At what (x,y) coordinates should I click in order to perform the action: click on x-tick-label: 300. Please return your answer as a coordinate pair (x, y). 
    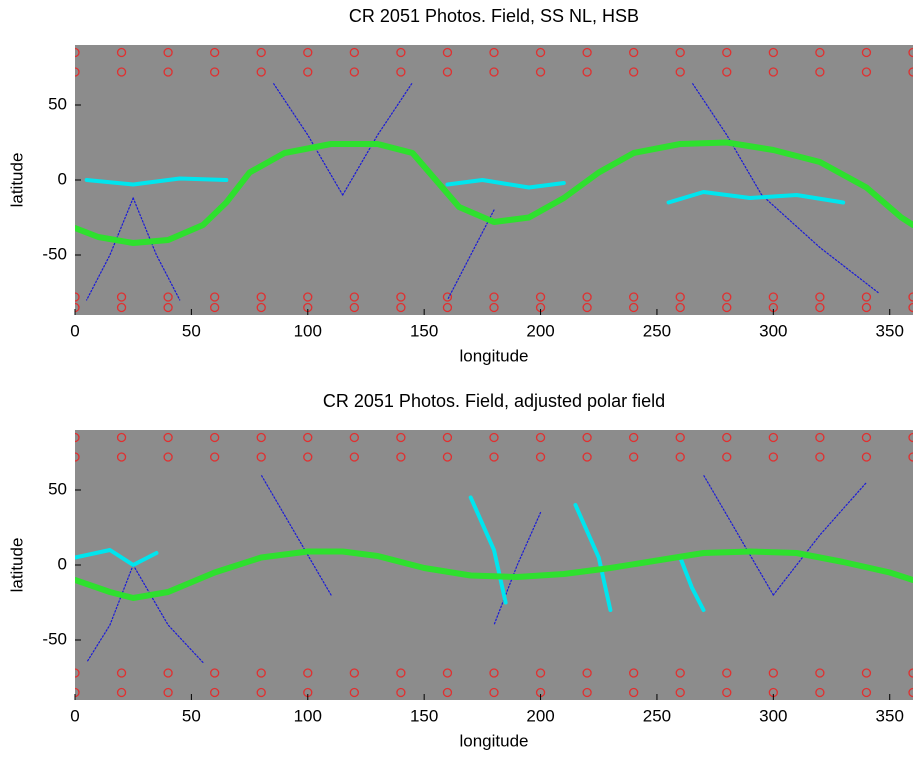
    Looking at the image, I should click on (773, 330).